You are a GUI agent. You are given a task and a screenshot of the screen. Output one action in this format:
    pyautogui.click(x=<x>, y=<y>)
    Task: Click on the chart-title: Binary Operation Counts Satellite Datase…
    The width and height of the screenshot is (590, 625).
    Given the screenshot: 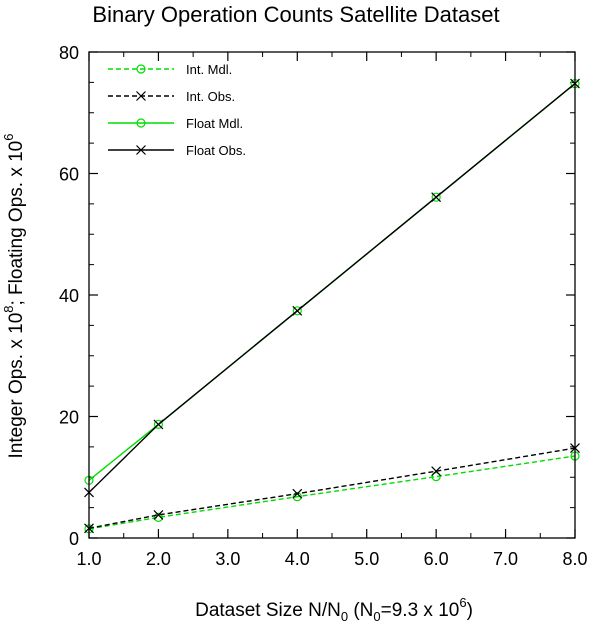 What is the action you would take?
    pyautogui.click(x=295, y=14)
    